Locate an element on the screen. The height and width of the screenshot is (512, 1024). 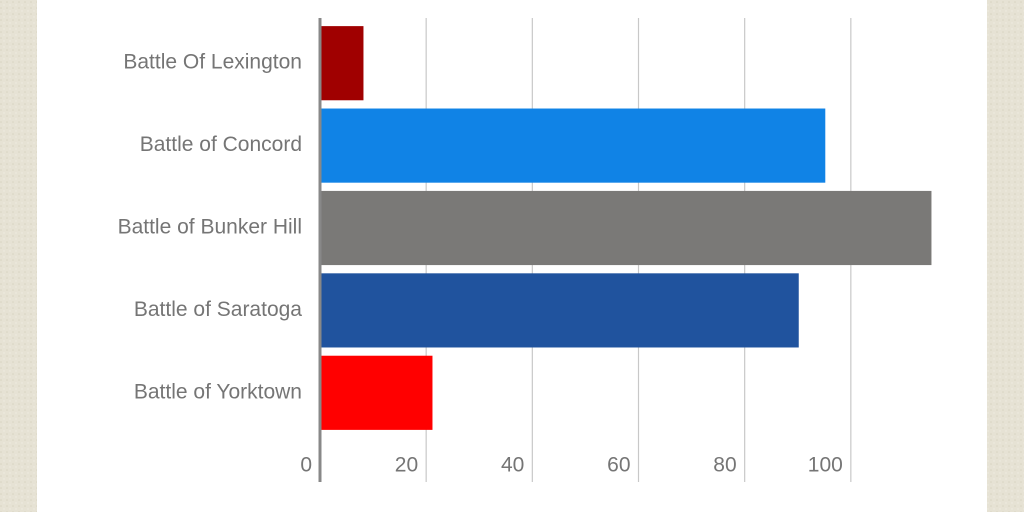
y-tick-label: Battle of Saratoga is located at coordinates (218, 309).